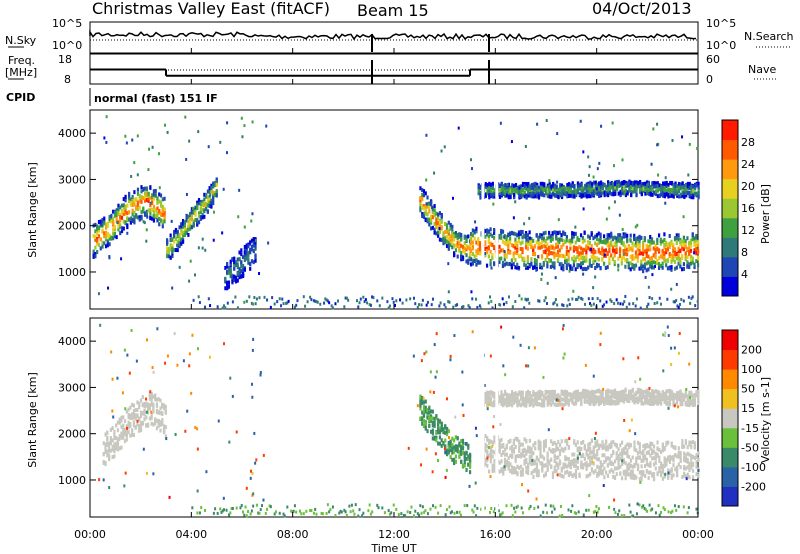 This screenshot has height=554, width=800. What do you see at coordinates (67, 79) in the screenshot?
I see `freq-tick-bottom: 8` at bounding box center [67, 79].